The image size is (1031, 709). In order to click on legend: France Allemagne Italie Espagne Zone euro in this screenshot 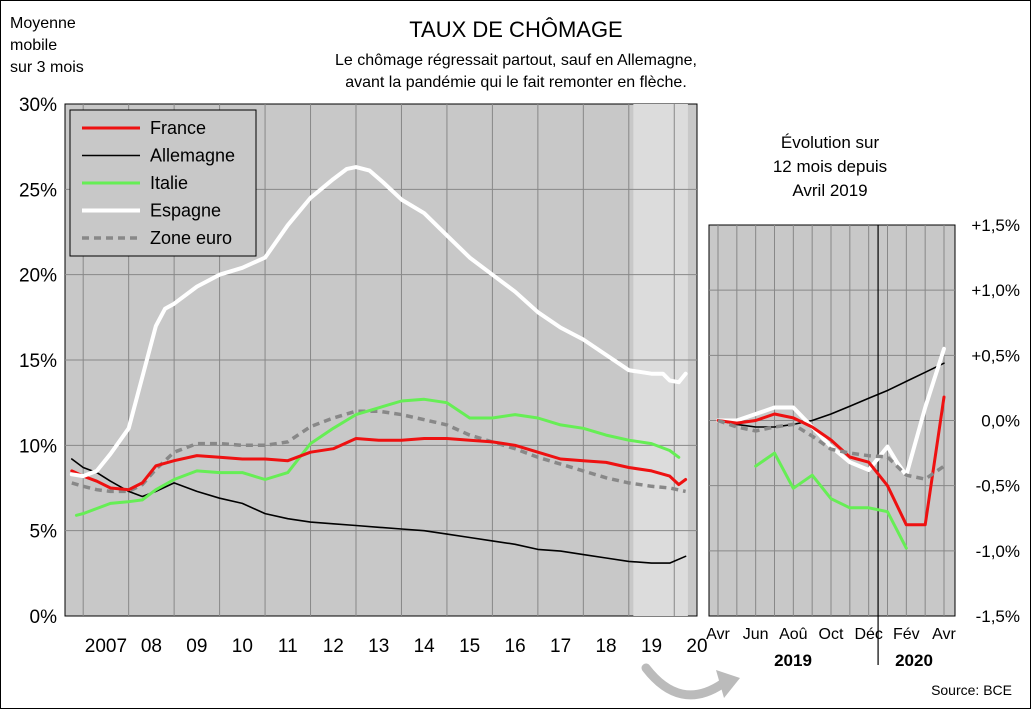, I will do `click(163, 183)`.